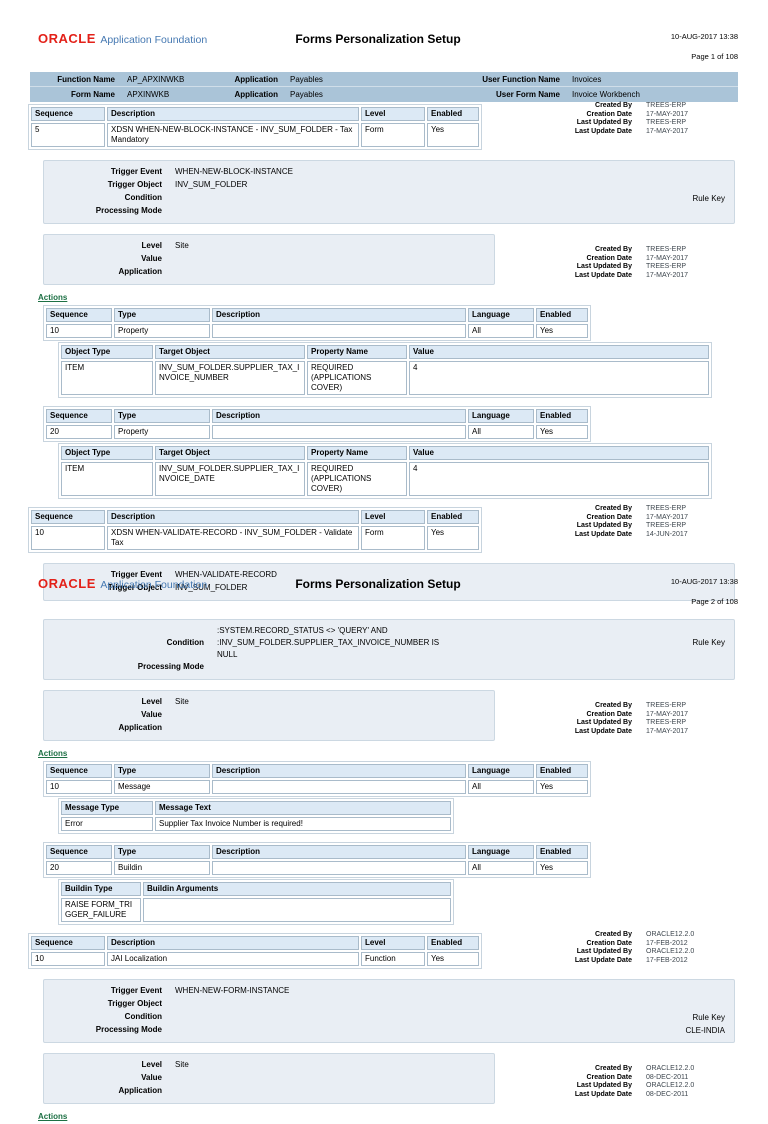 This screenshot has width=768, height=1124. Describe the element at coordinates (501, 416) in the screenshot. I see `col-language: Language` at that location.